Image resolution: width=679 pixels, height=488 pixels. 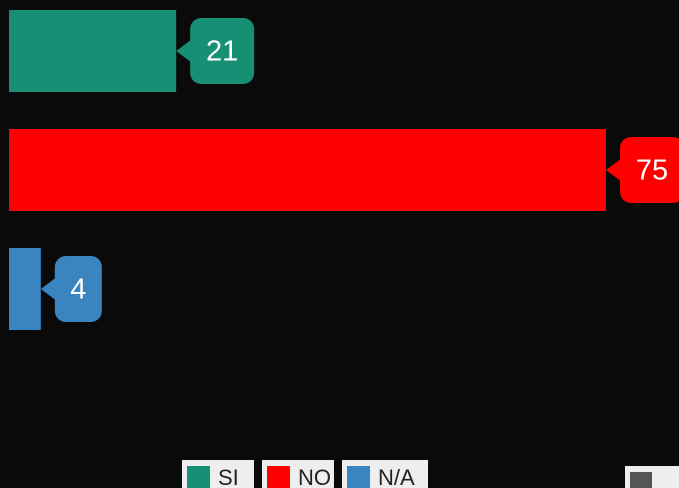 What do you see at coordinates (641, 480) in the screenshot?
I see `legend-swatch-partial` at bounding box center [641, 480].